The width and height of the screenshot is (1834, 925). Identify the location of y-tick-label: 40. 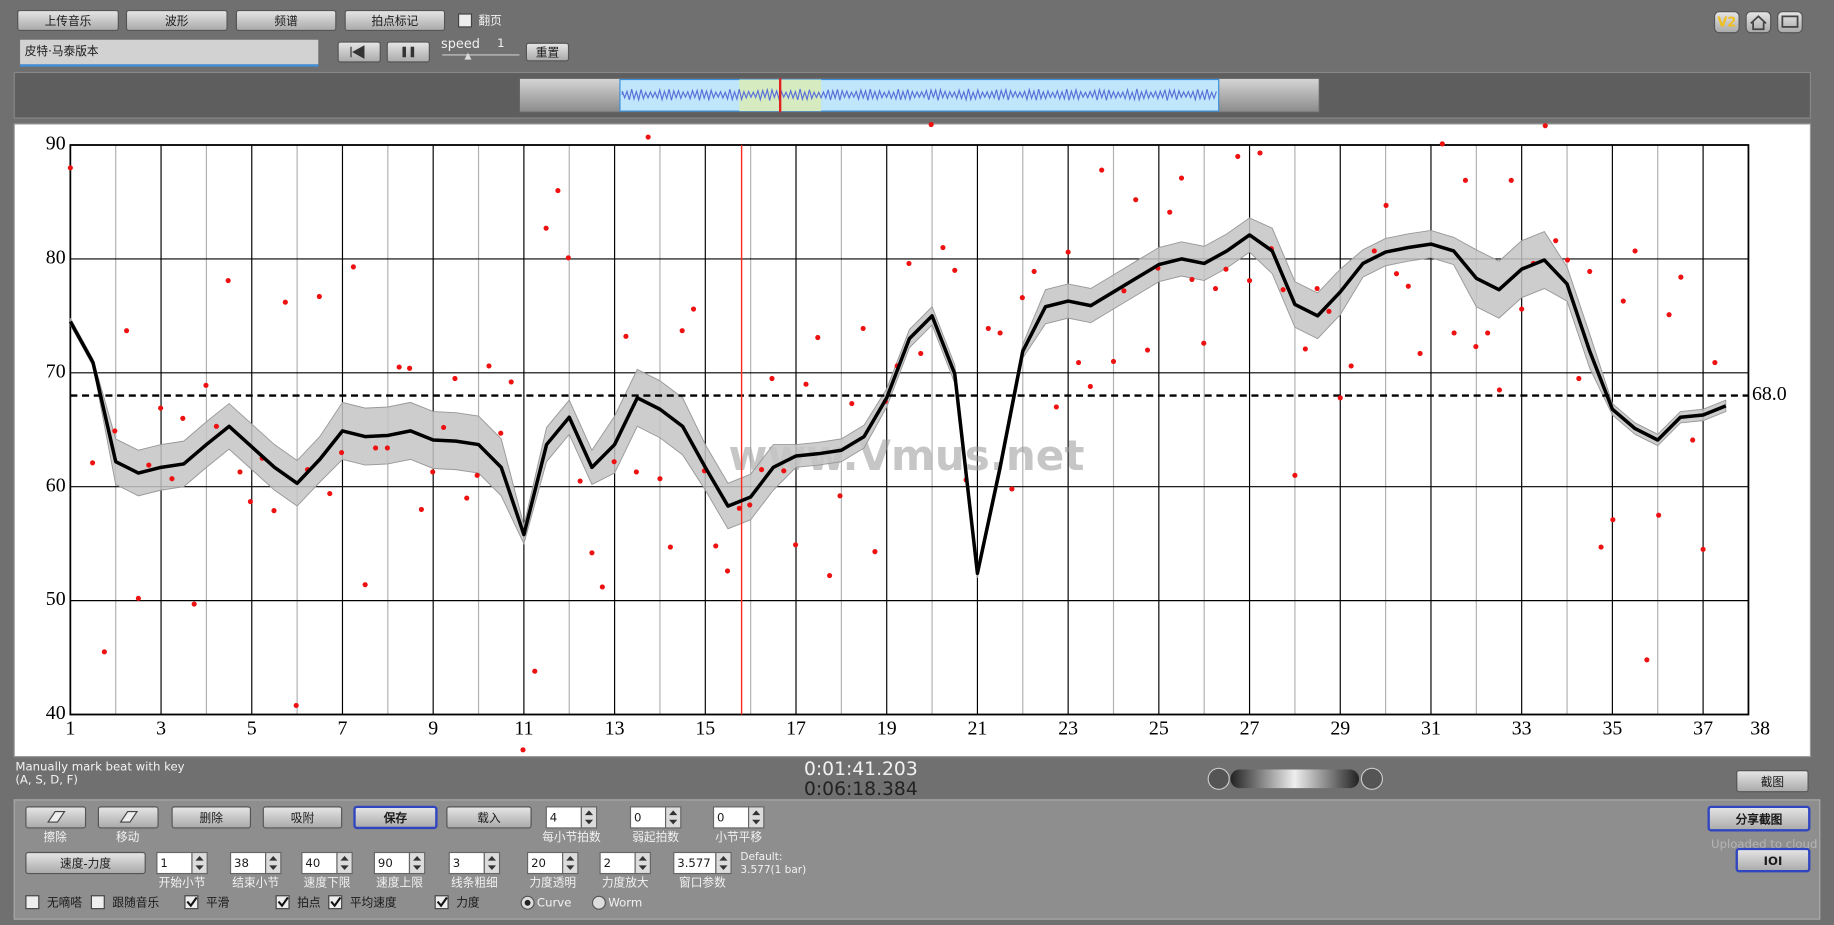
(56, 713).